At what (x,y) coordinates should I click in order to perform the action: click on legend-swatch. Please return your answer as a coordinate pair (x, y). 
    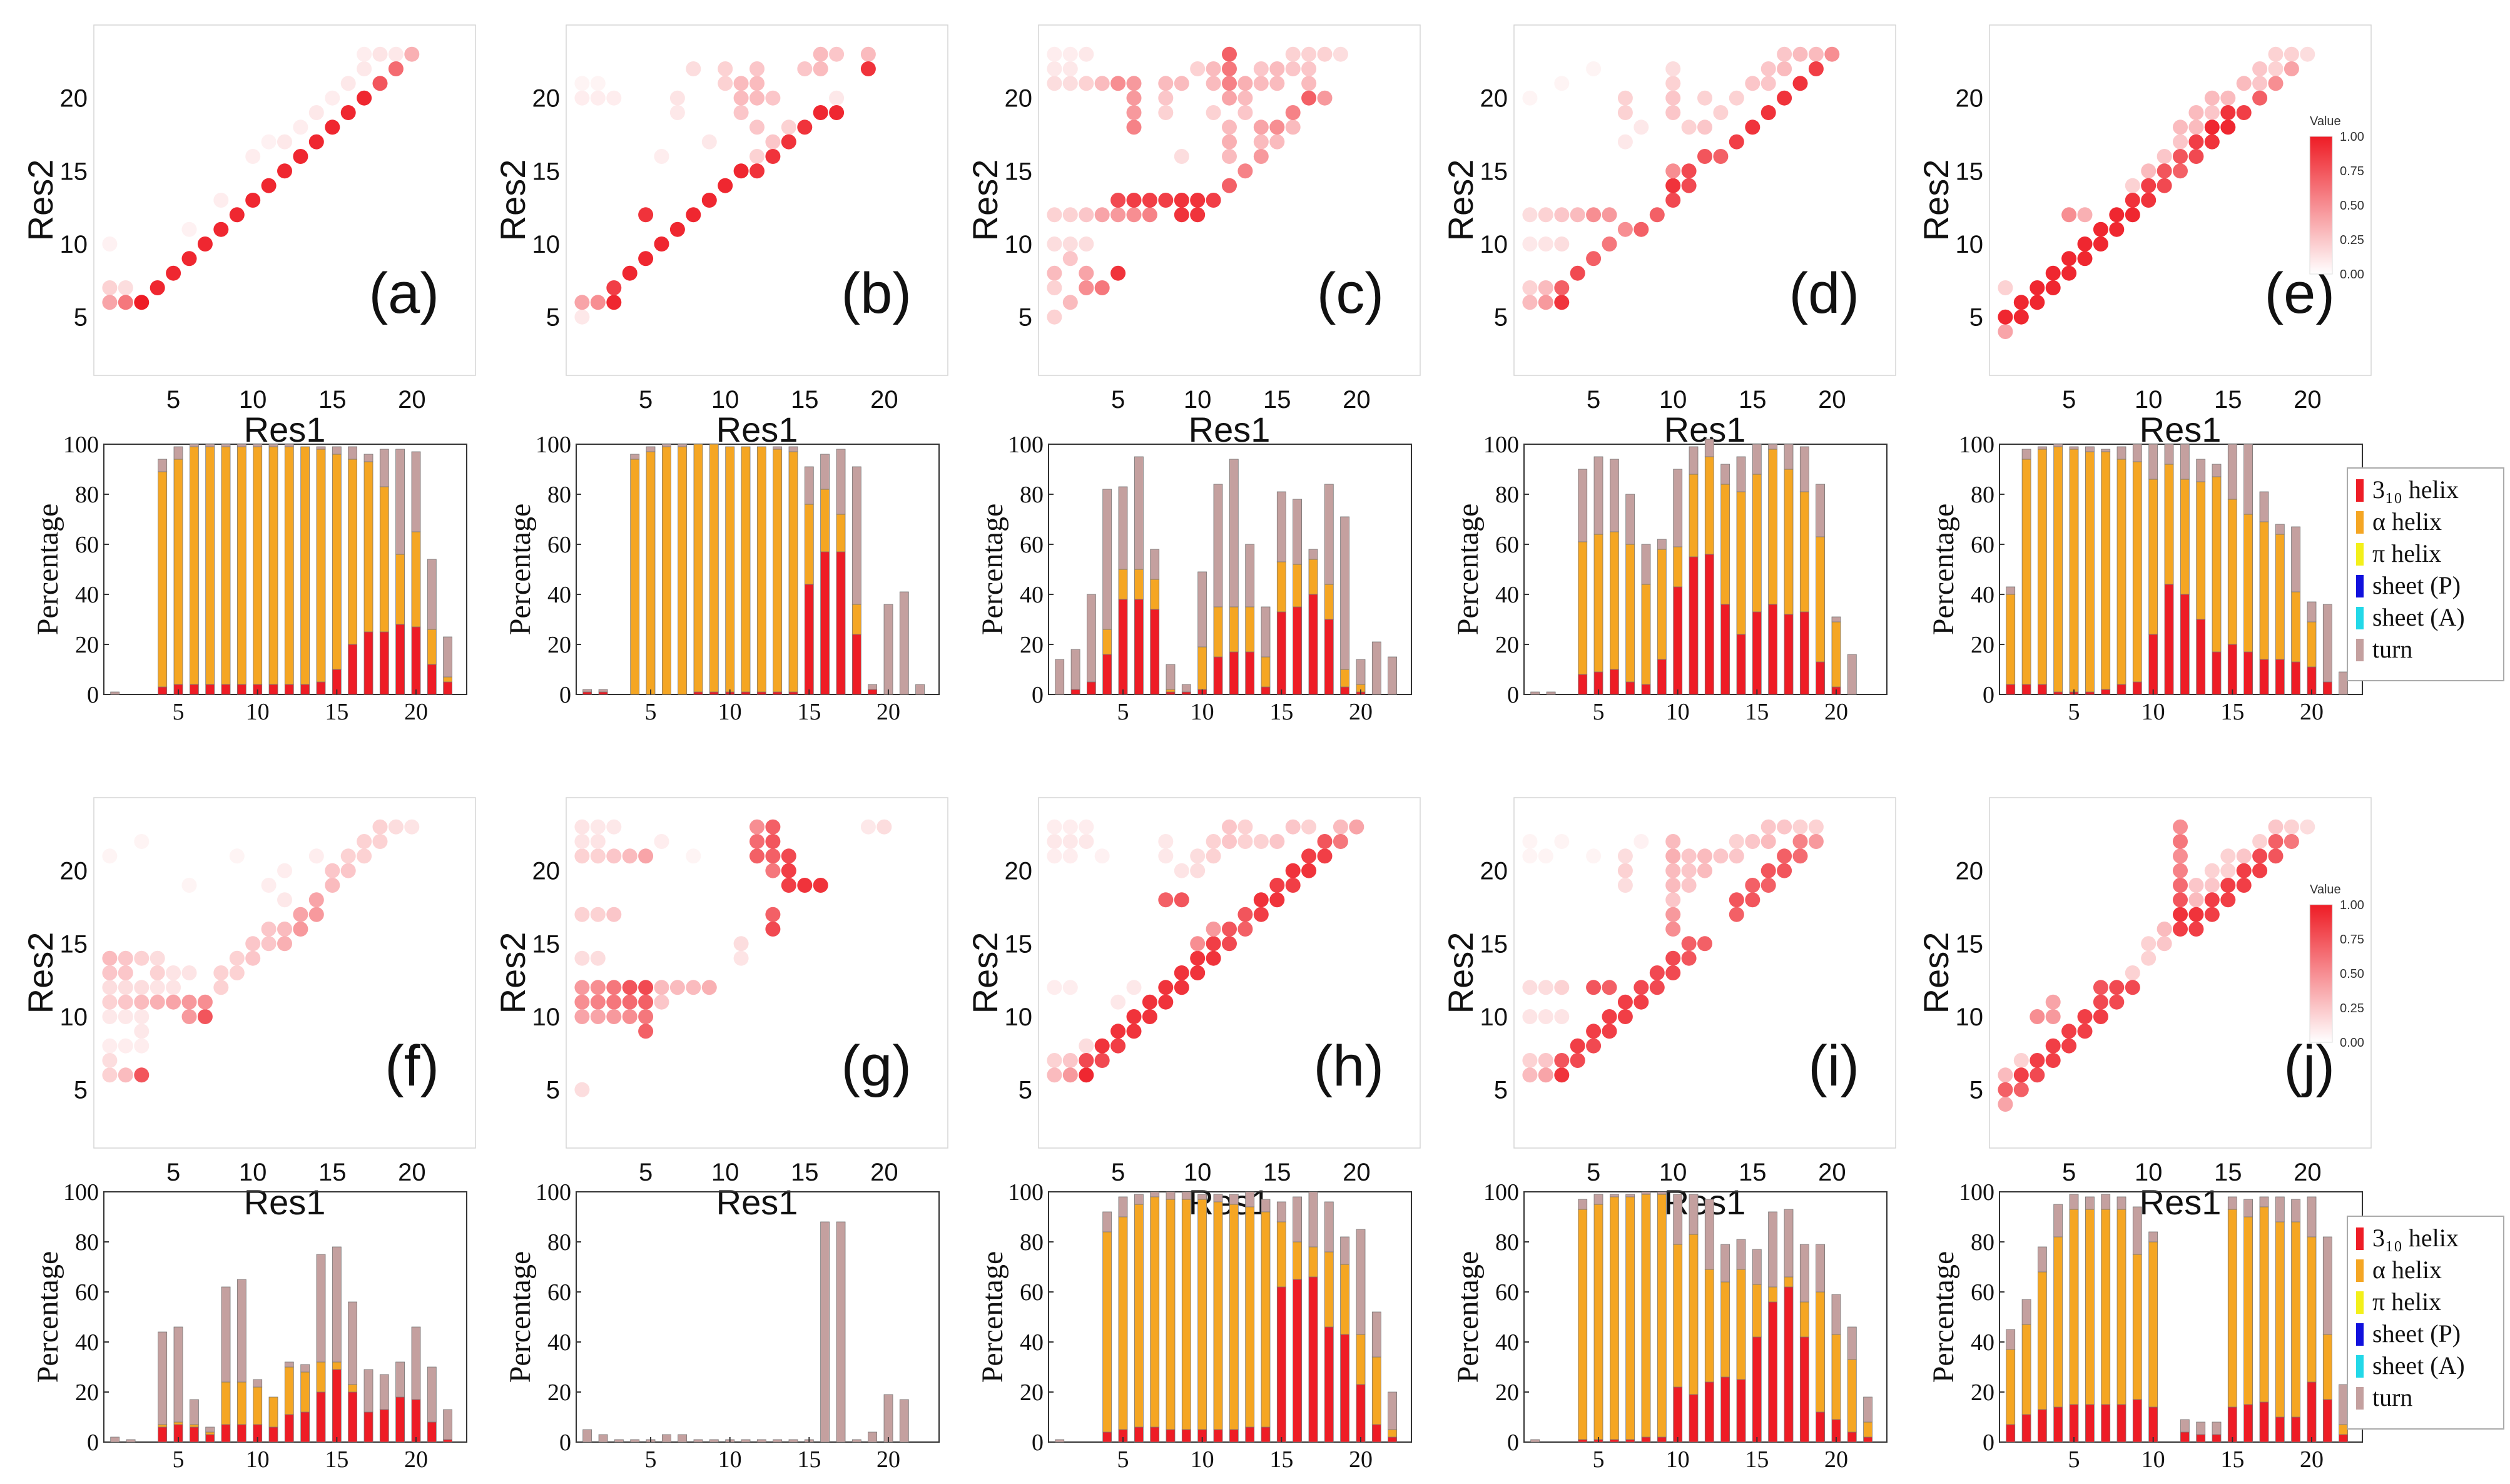
    Looking at the image, I should click on (2360, 522).